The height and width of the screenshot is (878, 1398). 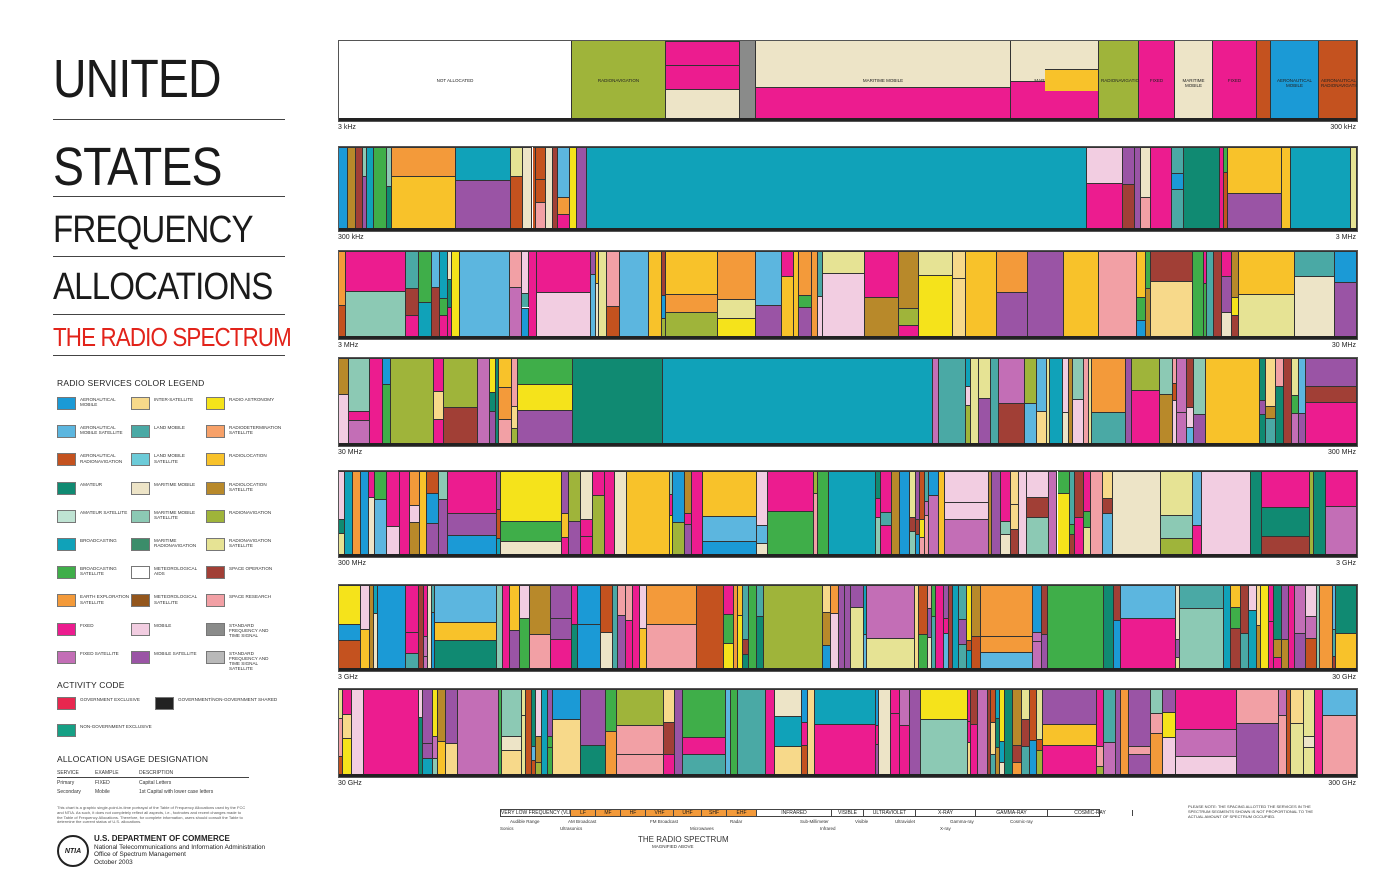 What do you see at coordinates (93, 657) in the screenshot?
I see `legend-item: FIXED SATELLITE` at bounding box center [93, 657].